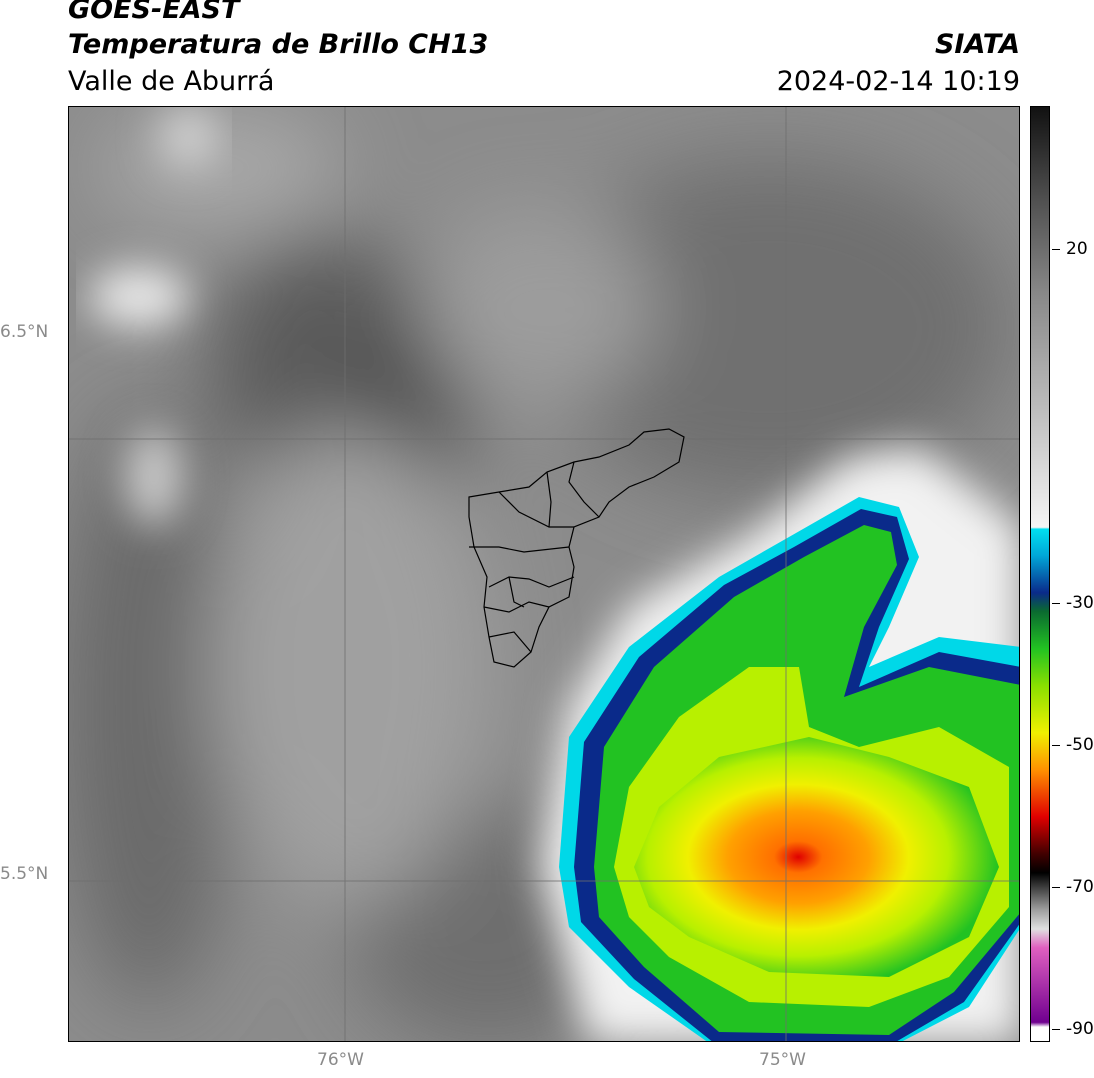 The width and height of the screenshot is (1094, 1078). I want to click on region-subtitle: Valle de Aburrá, so click(171, 81).